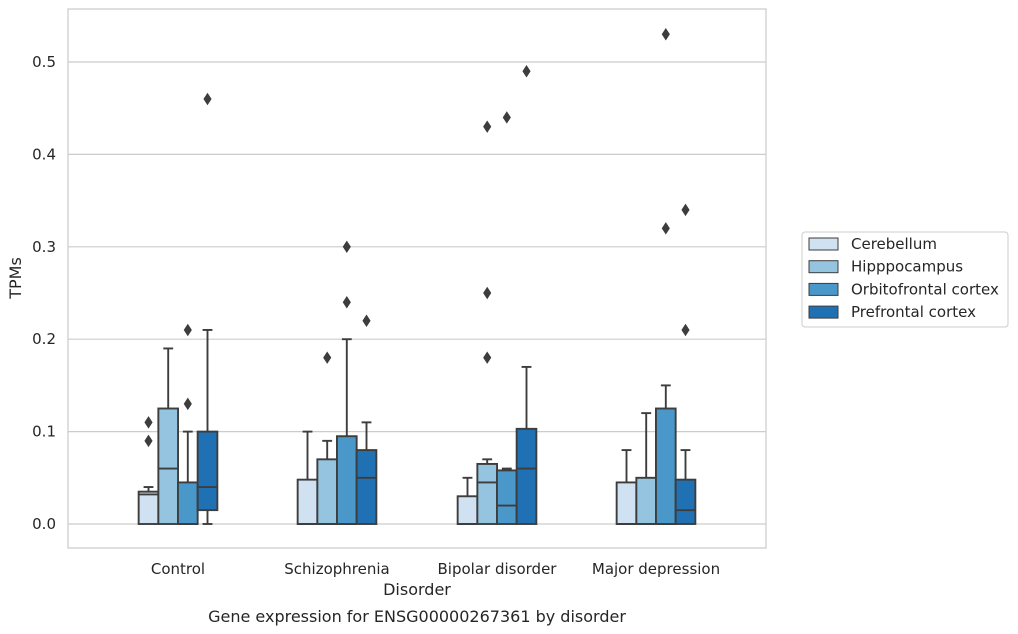  Describe the element at coordinates (44, 524) in the screenshot. I see `y-tick-label: 0.0` at that location.